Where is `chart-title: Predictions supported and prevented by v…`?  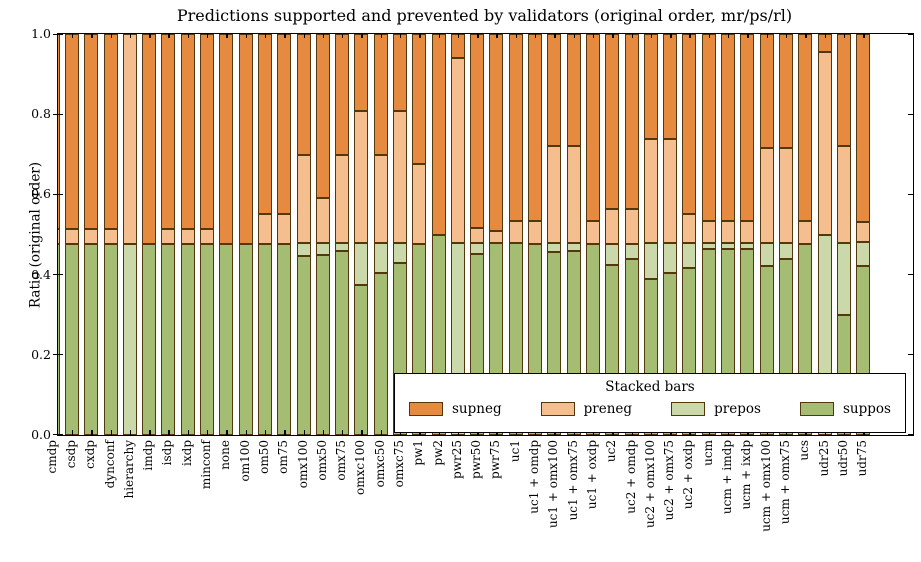 chart-title: Predictions supported and prevented by v… is located at coordinates (484, 15).